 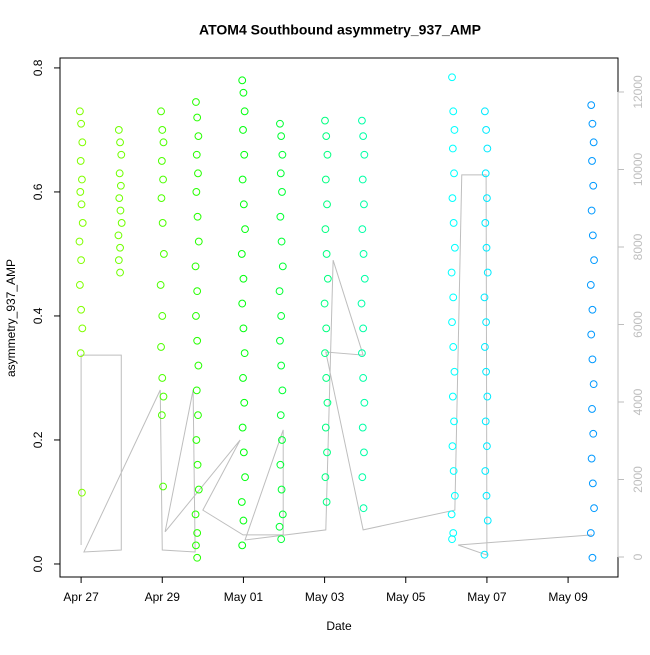 I want to click on y-tick-label: 0.2, so click(x=38, y=439).